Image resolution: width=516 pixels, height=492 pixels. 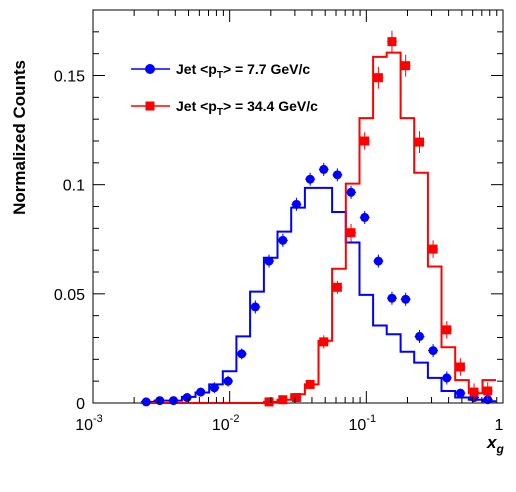 I want to click on x-axis-label: xg, so click(x=495, y=444).